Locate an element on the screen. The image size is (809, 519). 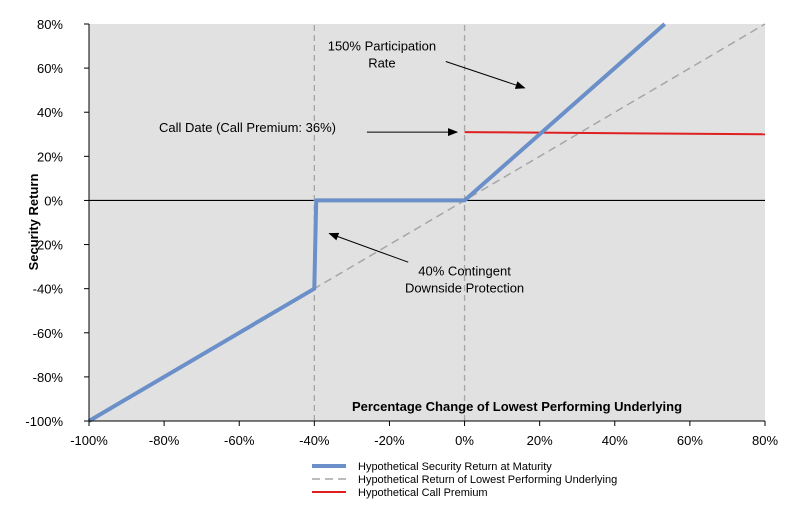
y-tick-label: 60% is located at coordinates (50, 68).